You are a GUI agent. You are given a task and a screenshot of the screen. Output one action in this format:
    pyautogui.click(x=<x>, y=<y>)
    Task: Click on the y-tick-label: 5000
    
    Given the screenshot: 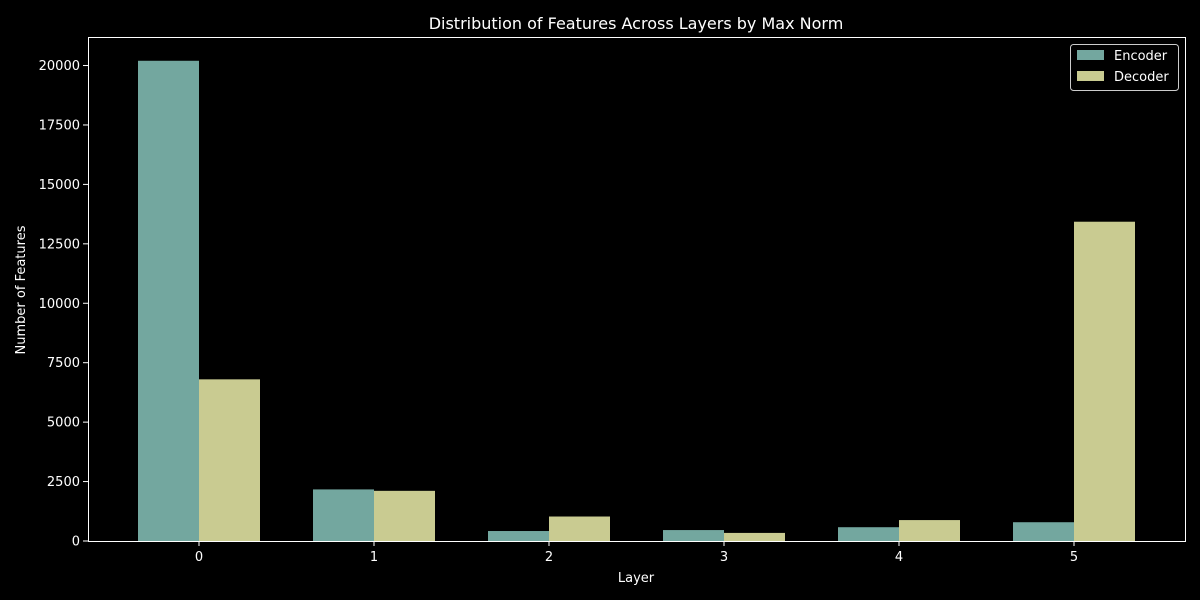 What is the action you would take?
    pyautogui.click(x=63, y=423)
    